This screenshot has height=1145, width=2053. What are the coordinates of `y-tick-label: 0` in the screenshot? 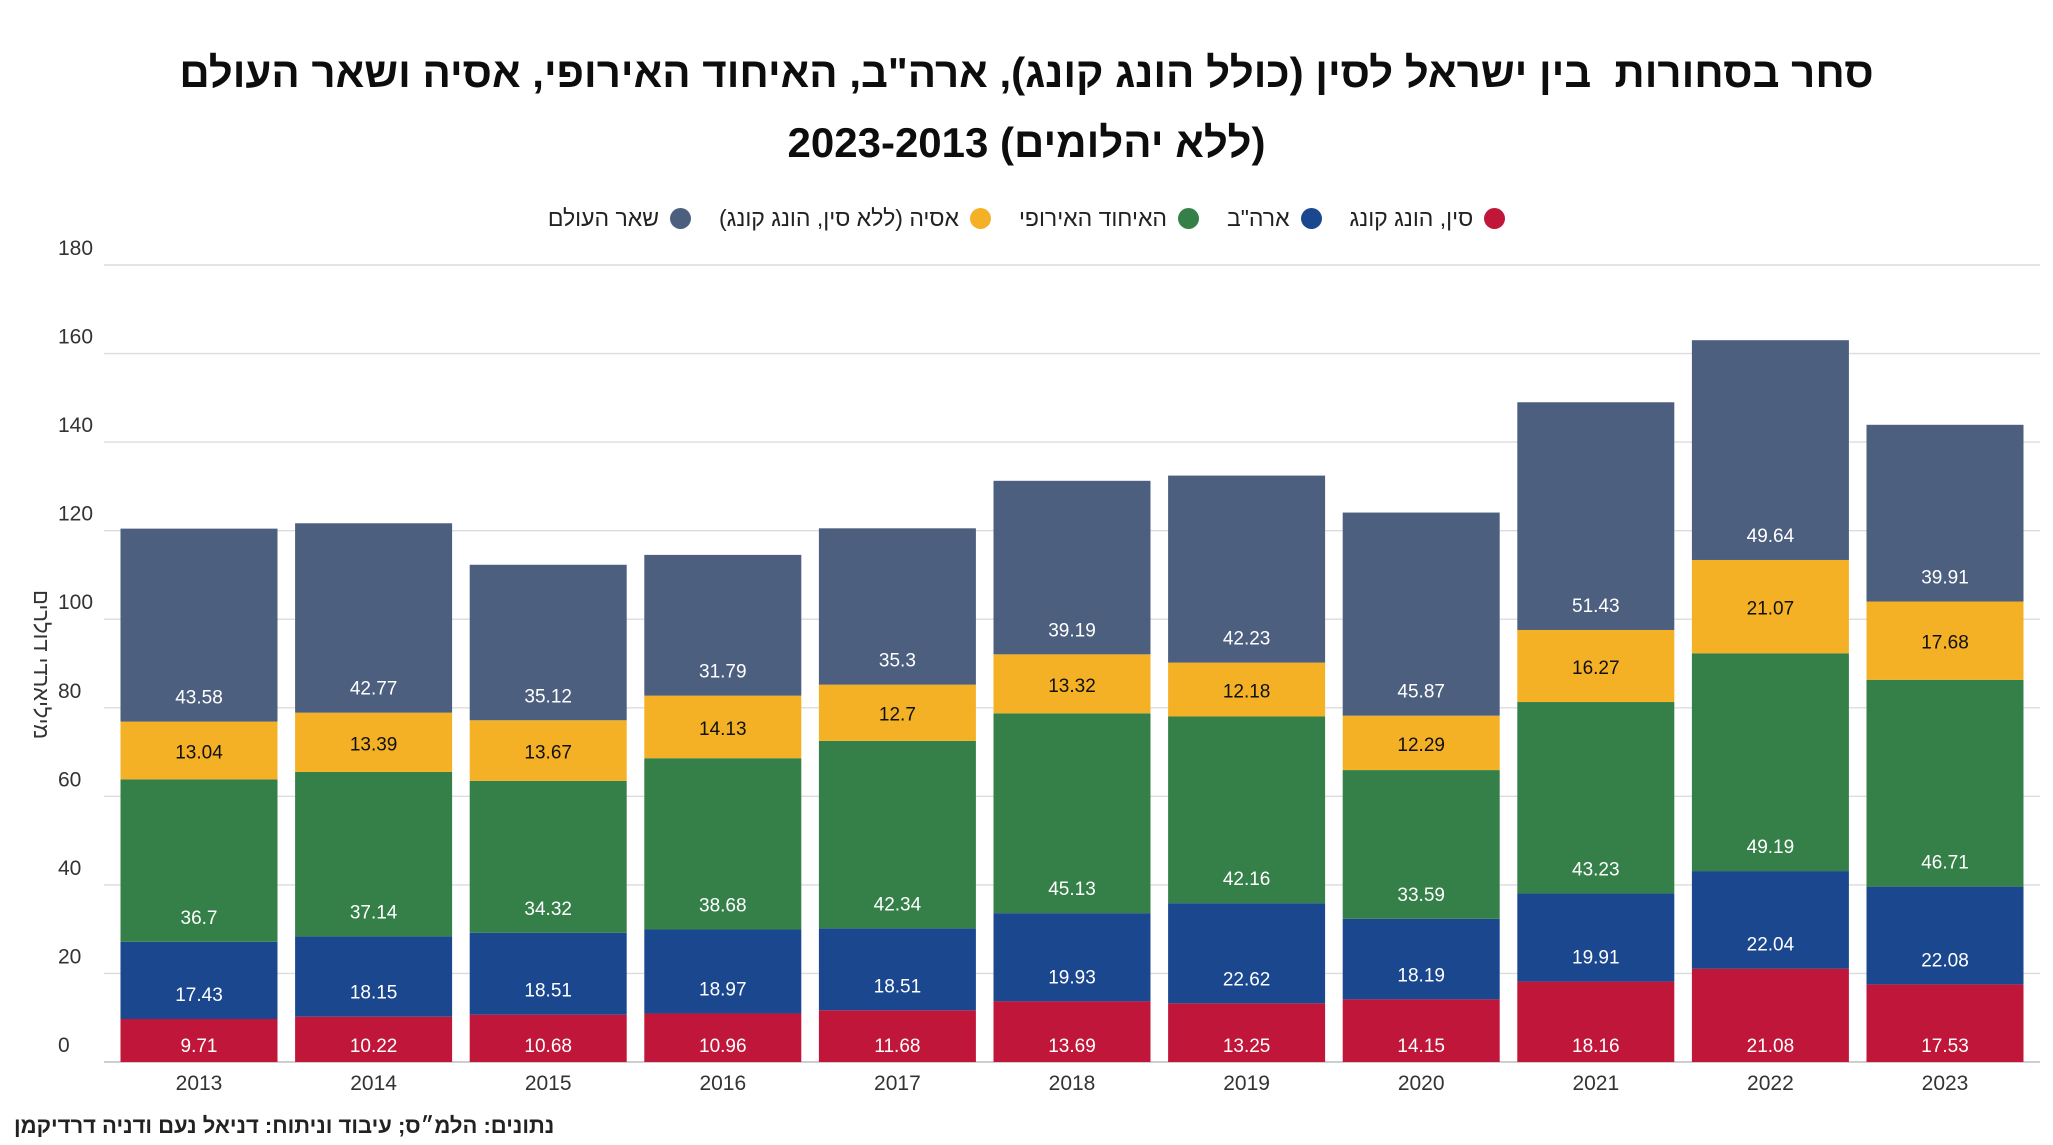 It's located at (64, 1045).